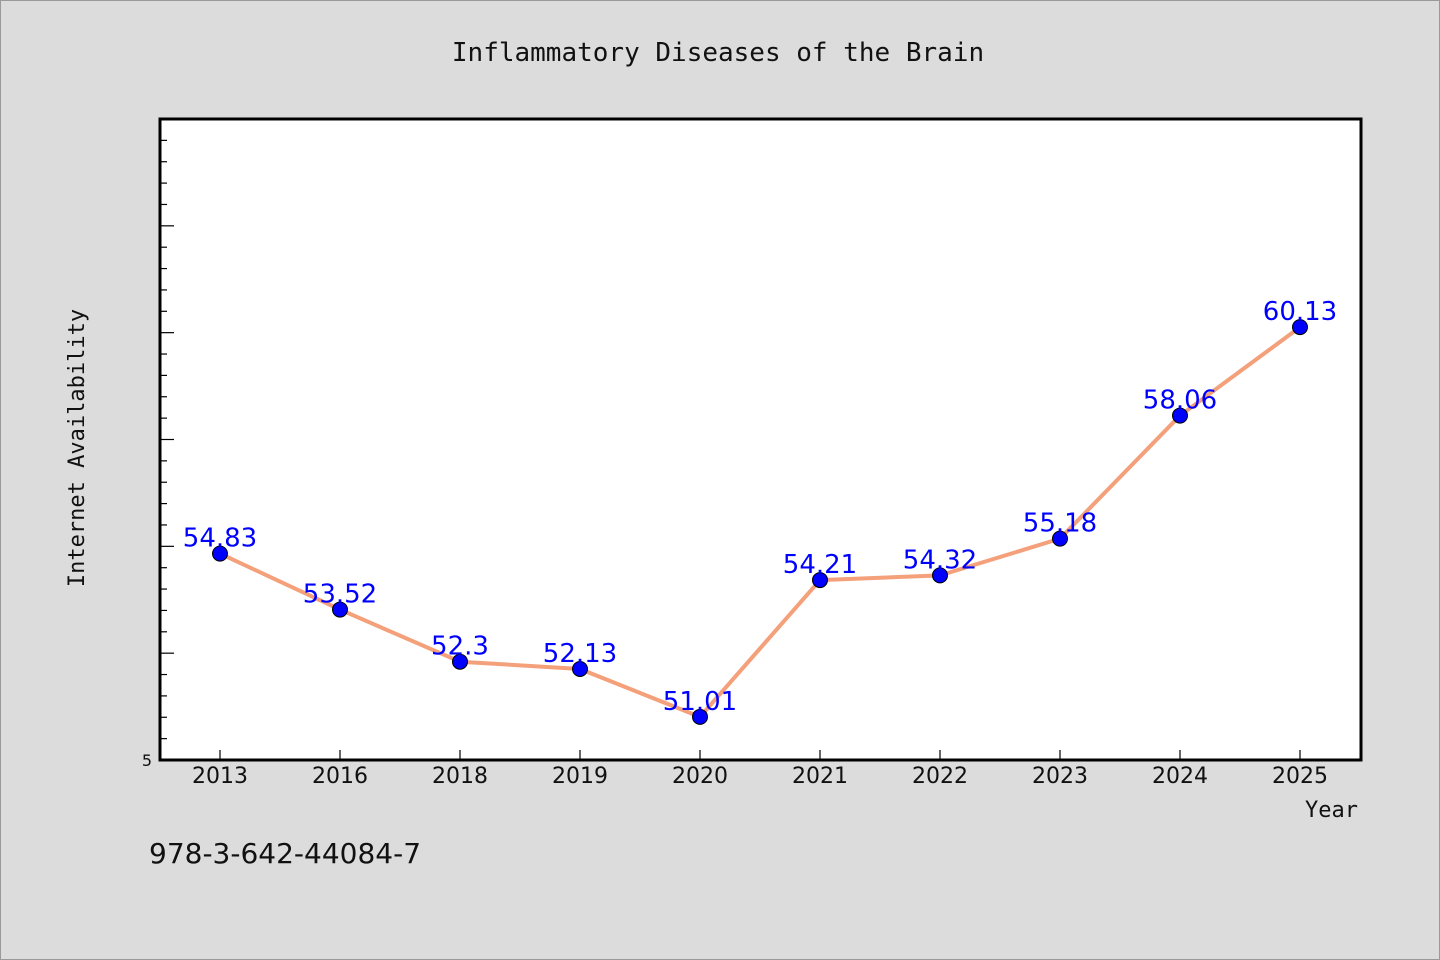 This screenshot has height=960, width=1440. I want to click on y-axis-label: Internet Availability, so click(77, 448).